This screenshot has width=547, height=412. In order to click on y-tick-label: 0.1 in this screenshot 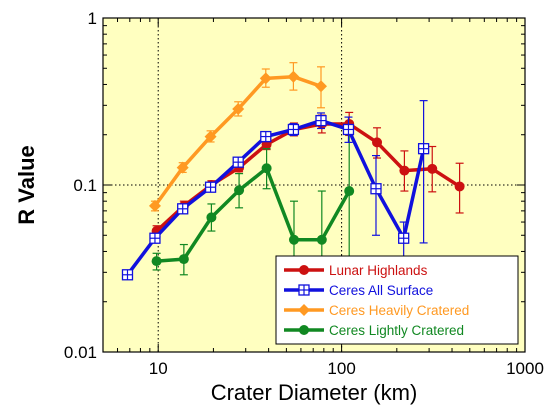, I will do `click(85, 185)`.